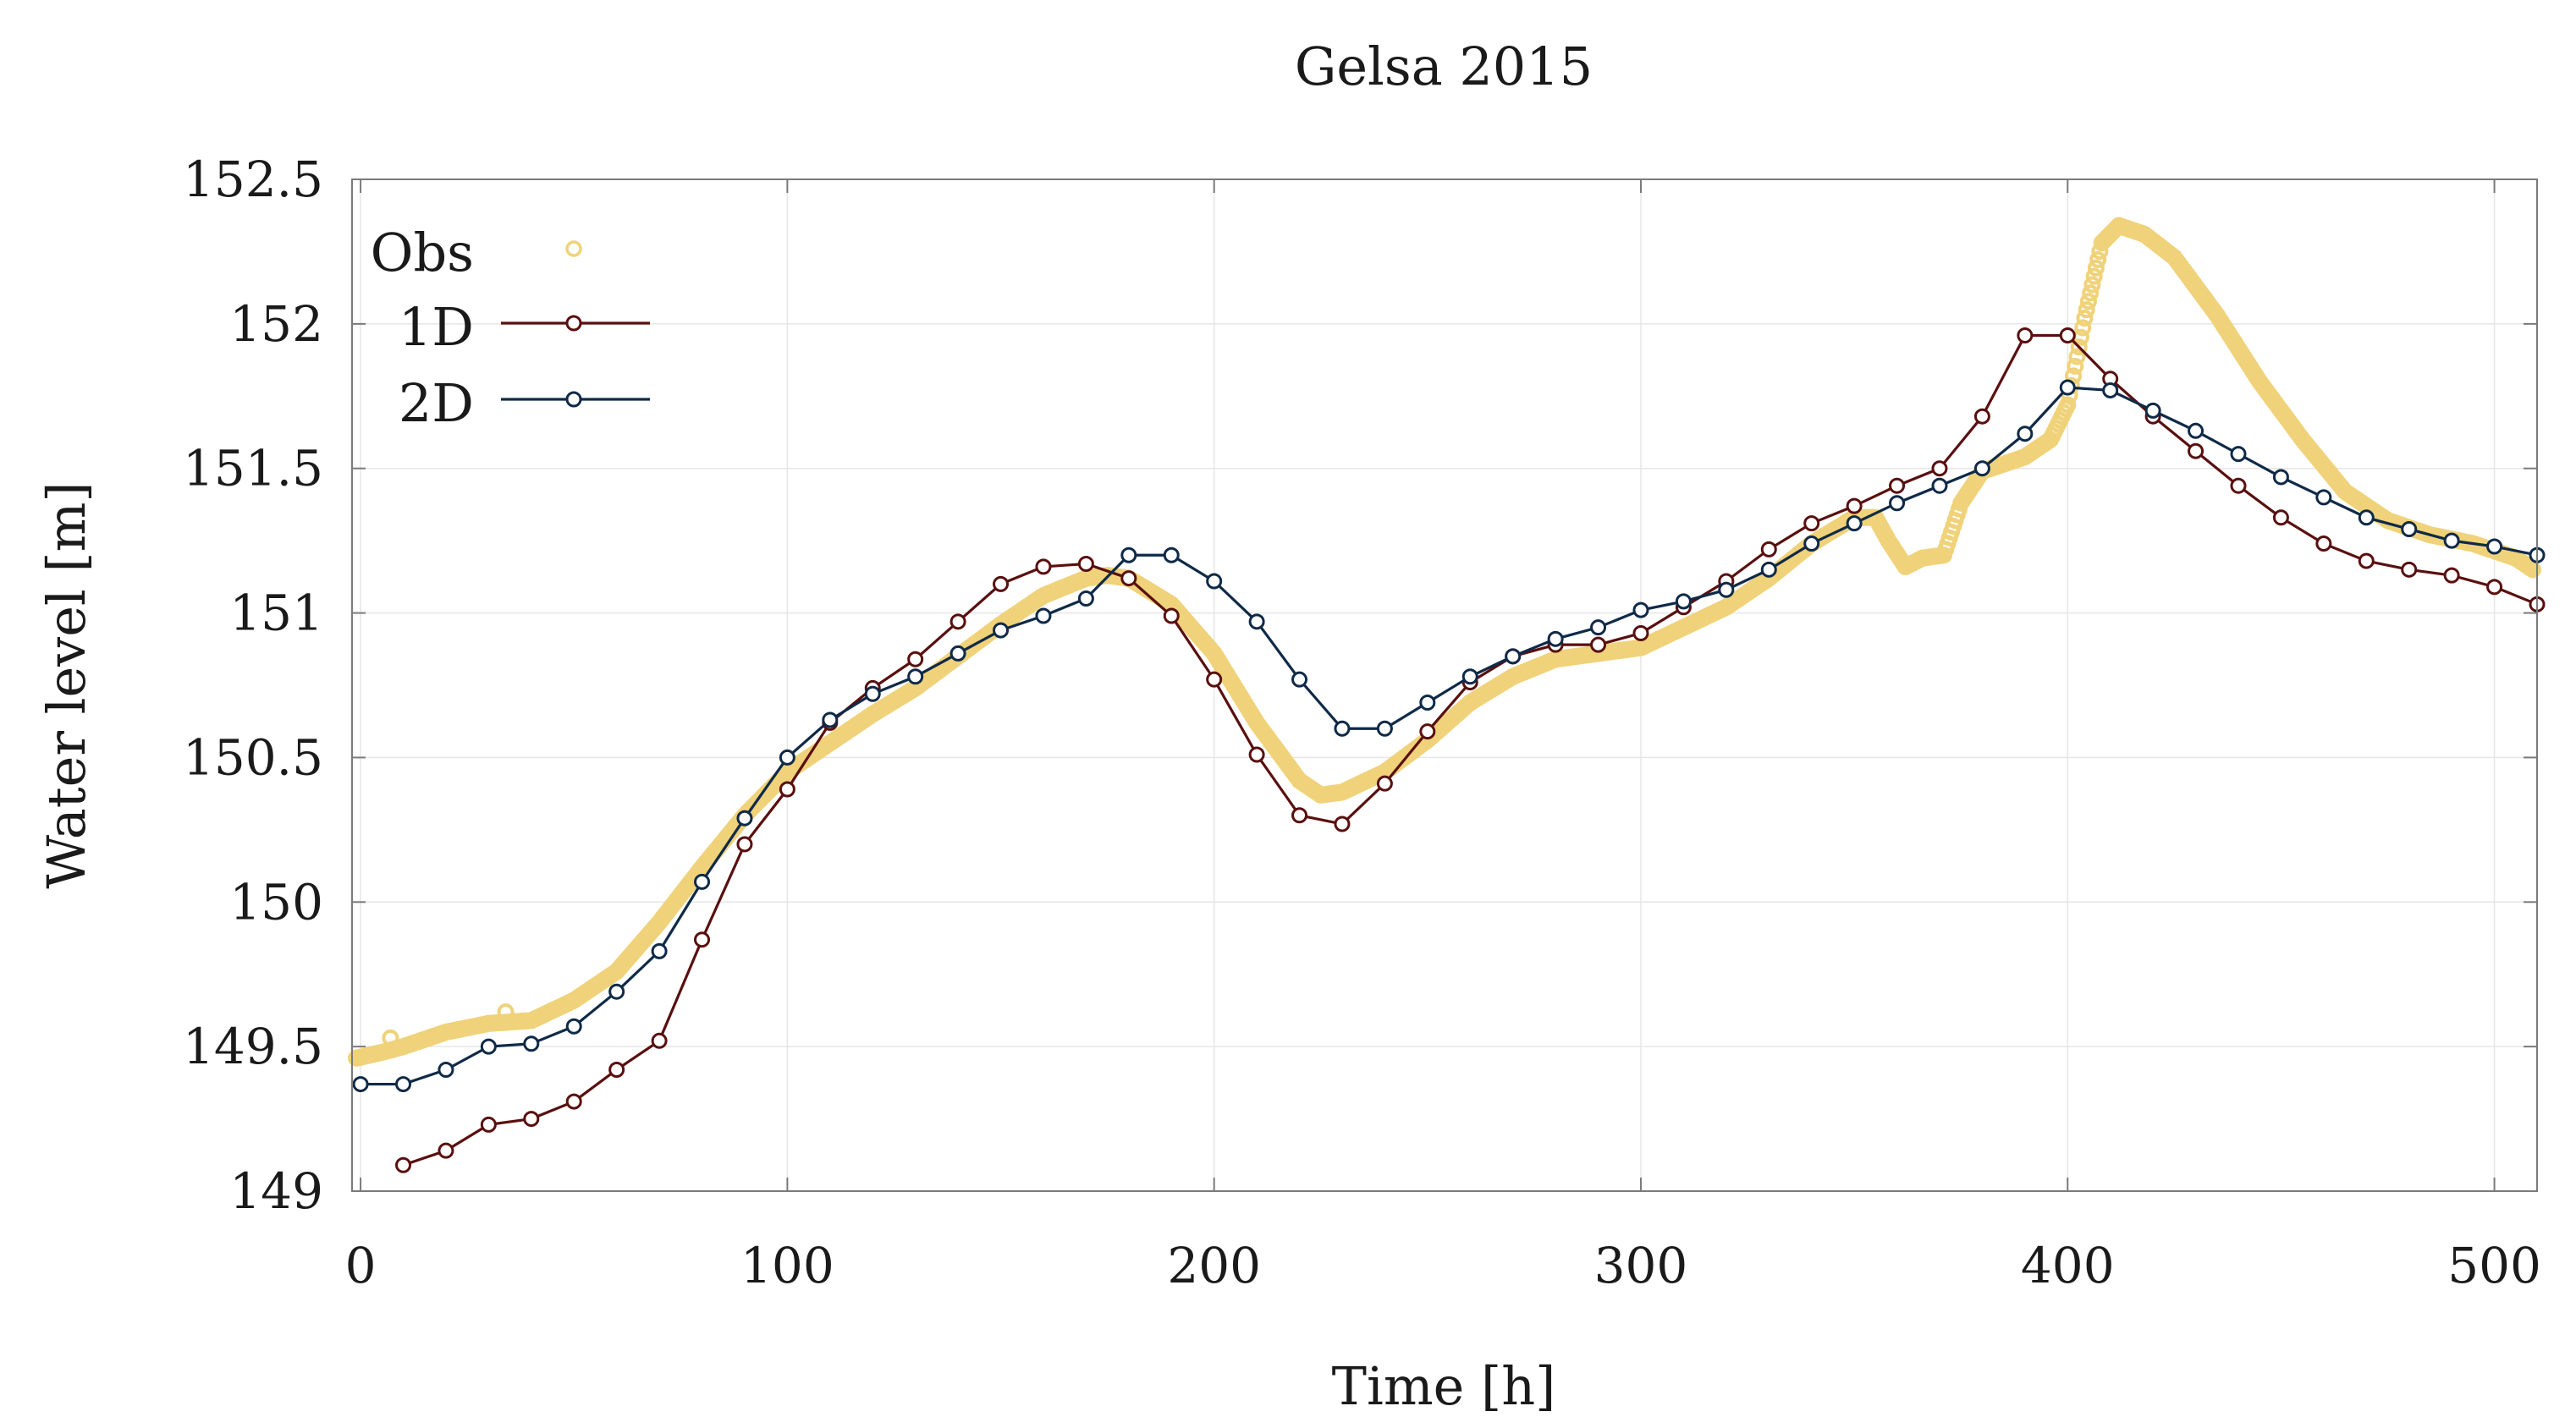  Describe the element at coordinates (2068, 1265) in the screenshot. I see `x-tick-label: 400` at that location.